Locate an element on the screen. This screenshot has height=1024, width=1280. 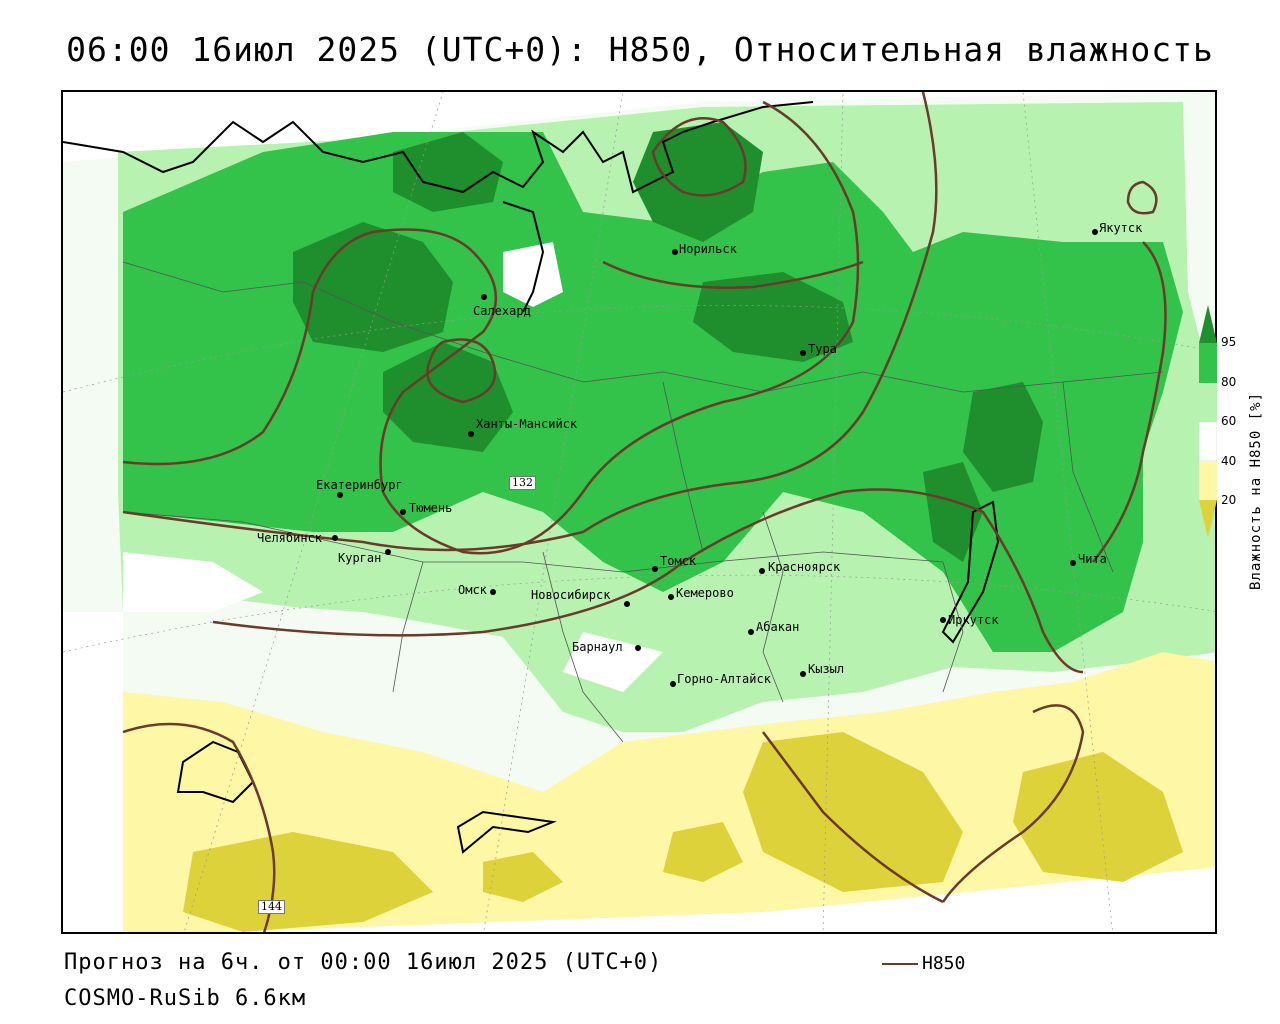
colorbar-tick-40: 40 is located at coordinates (1229, 461).